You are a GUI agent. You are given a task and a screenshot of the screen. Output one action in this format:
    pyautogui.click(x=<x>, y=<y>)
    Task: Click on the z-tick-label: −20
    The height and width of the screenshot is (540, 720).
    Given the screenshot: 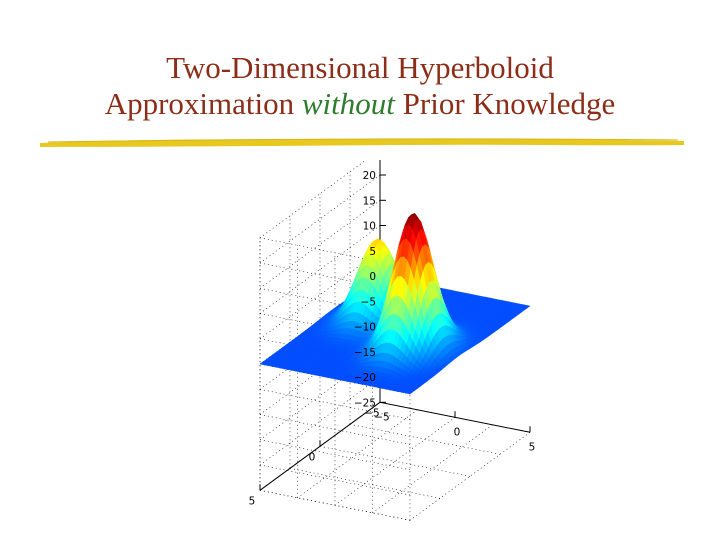 What is the action you would take?
    pyautogui.click(x=365, y=378)
    